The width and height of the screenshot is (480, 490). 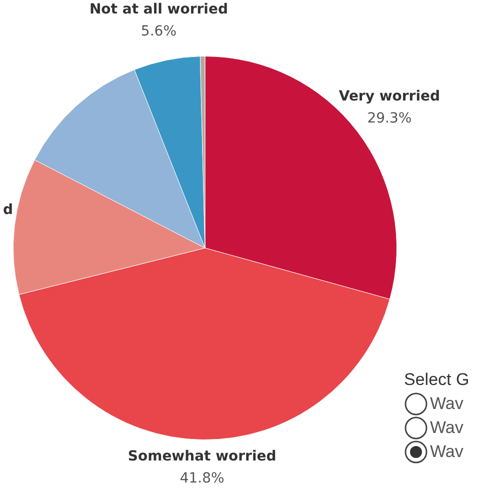 What do you see at coordinates (202, 478) in the screenshot?
I see `data-label: 41.8%` at bounding box center [202, 478].